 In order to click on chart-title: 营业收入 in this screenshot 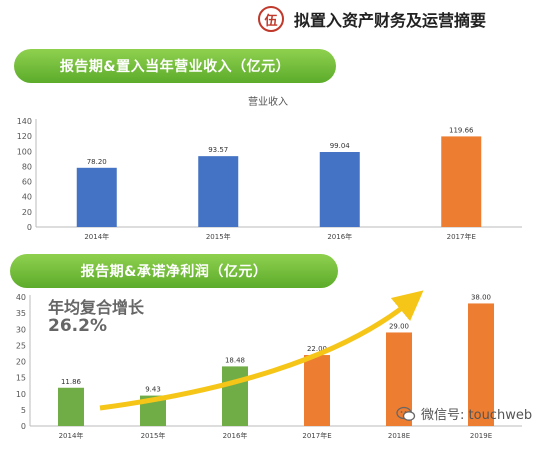, I will do `click(268, 101)`.